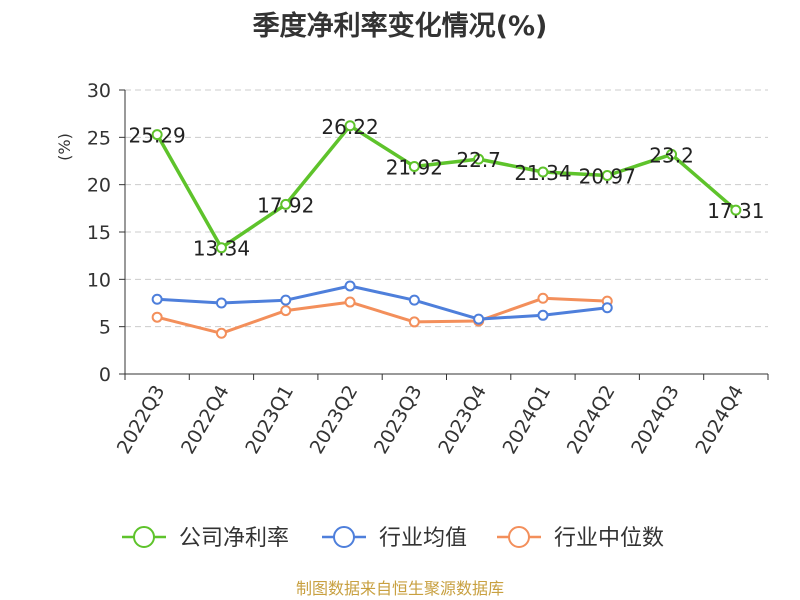 This screenshot has width=800, height=600. I want to click on data-label: 20.97, so click(607, 176).